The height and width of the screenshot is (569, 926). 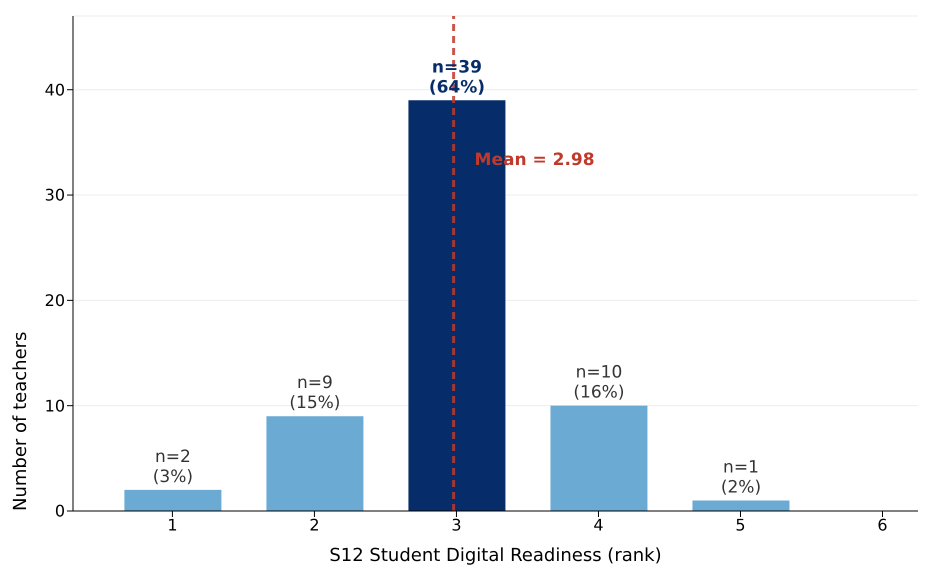 I want to click on data-label: n=10 (16%), so click(x=598, y=382).